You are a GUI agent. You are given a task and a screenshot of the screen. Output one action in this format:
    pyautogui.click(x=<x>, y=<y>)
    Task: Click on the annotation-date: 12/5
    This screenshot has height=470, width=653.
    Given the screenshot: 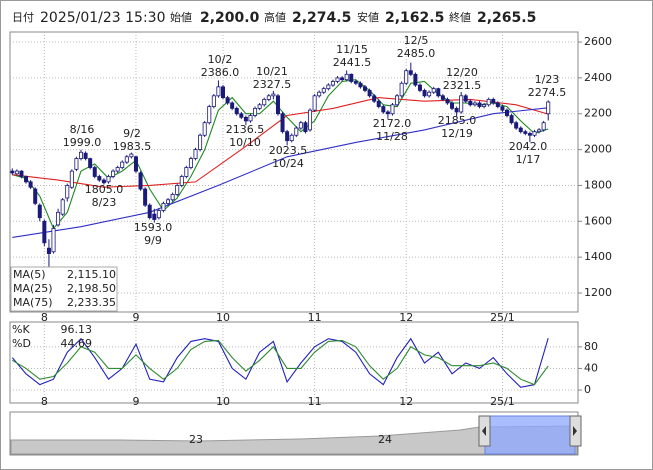 What is the action you would take?
    pyautogui.click(x=416, y=40)
    